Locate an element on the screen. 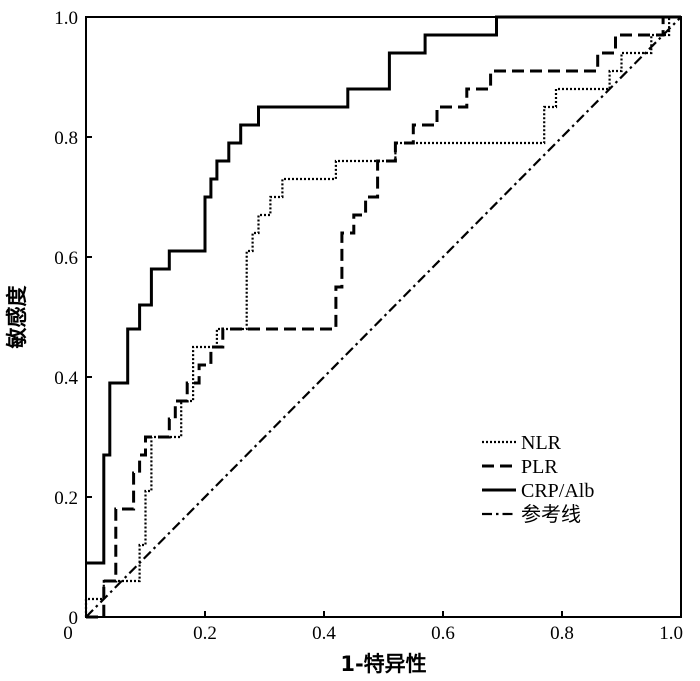 The height and width of the screenshot is (681, 700). y-tick-label: 1.0 is located at coordinates (66, 18).